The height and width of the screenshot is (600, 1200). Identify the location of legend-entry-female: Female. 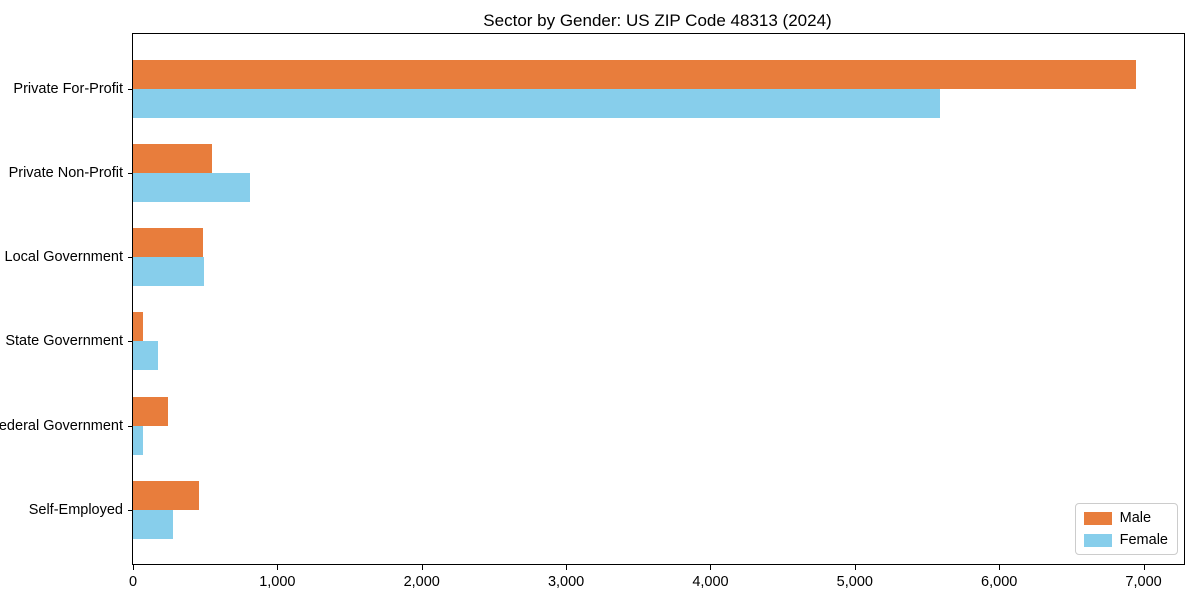
(1125, 540).